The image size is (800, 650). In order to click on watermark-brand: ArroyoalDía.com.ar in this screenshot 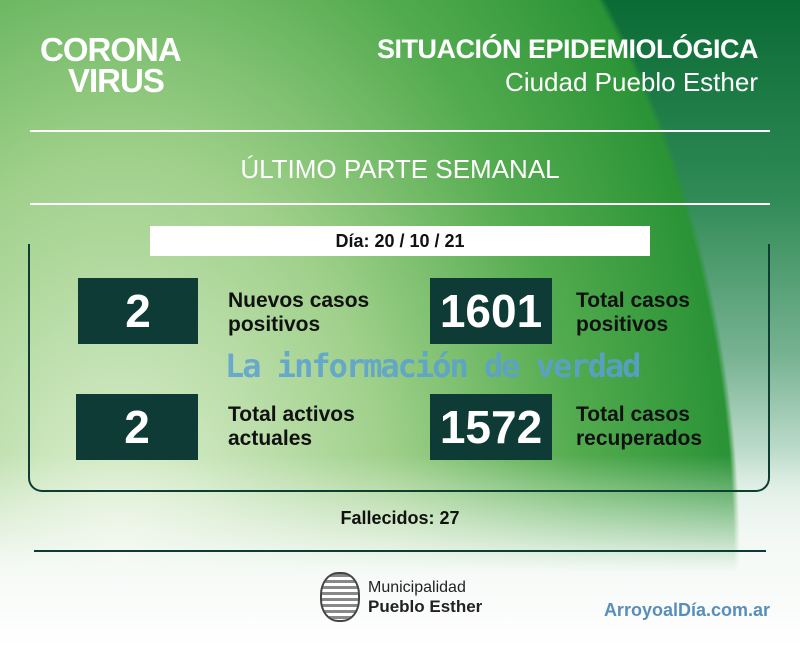, I will do `click(686, 610)`.